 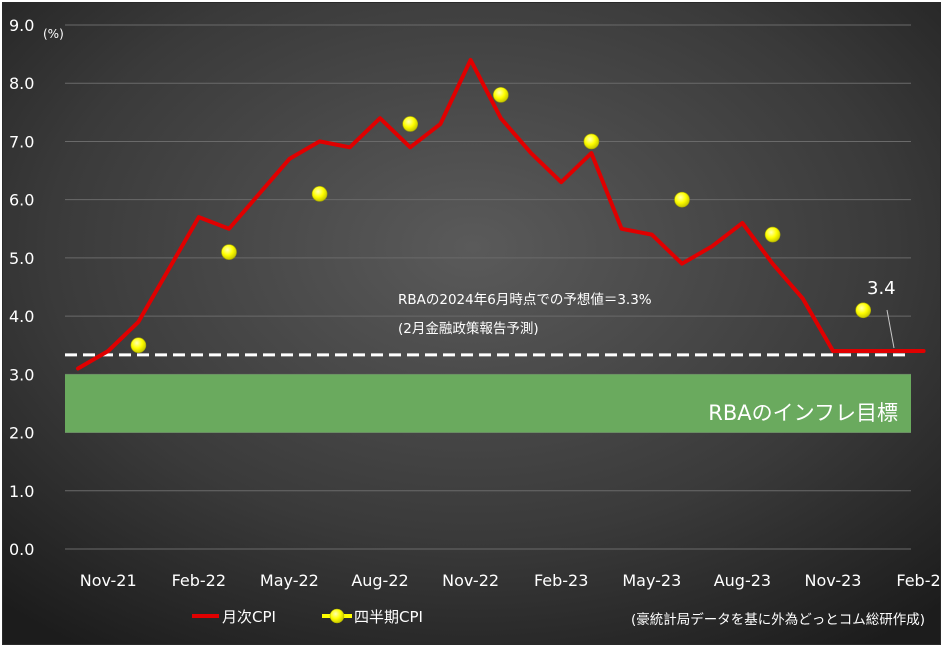 I want to click on x-tick-label: May-22, so click(x=289, y=580).